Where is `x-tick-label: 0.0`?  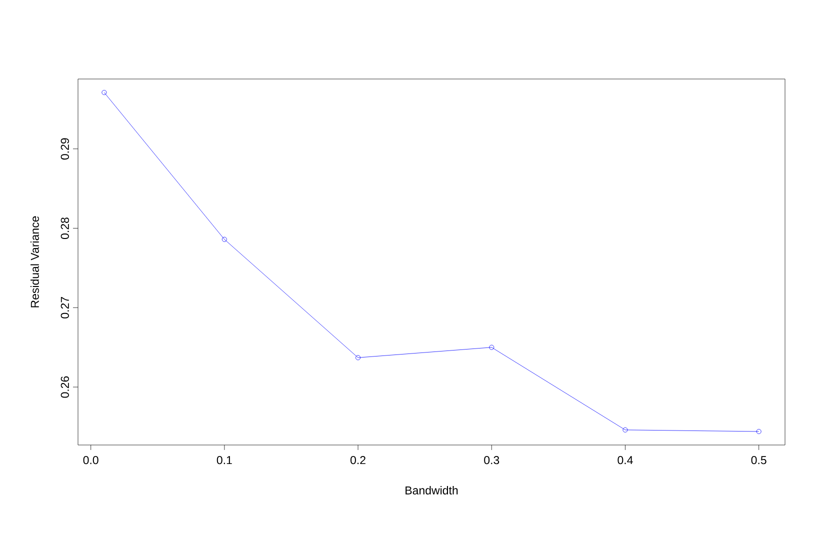
x-tick-label: 0.0 is located at coordinates (90, 460).